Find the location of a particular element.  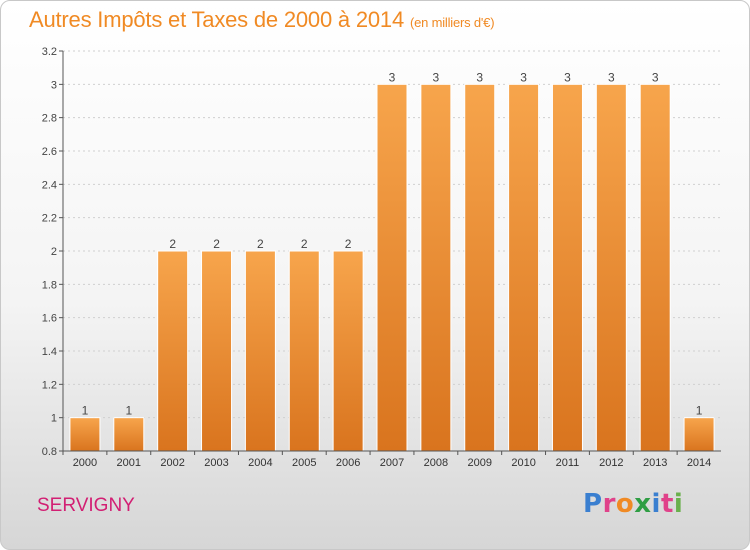

logo-letter: o is located at coordinates (625, 504).